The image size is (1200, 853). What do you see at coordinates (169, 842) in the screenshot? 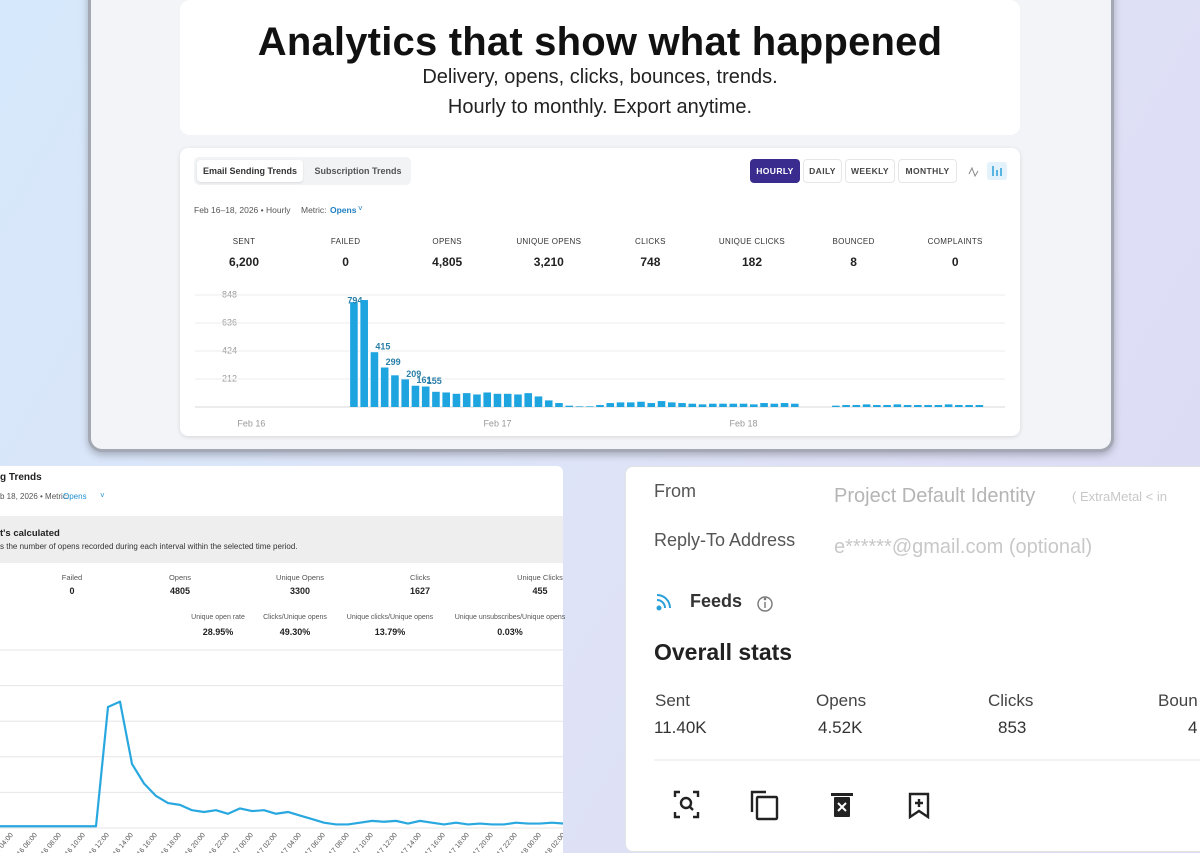
I see `x-tick-label: 2-16 18:00` at bounding box center [169, 842].